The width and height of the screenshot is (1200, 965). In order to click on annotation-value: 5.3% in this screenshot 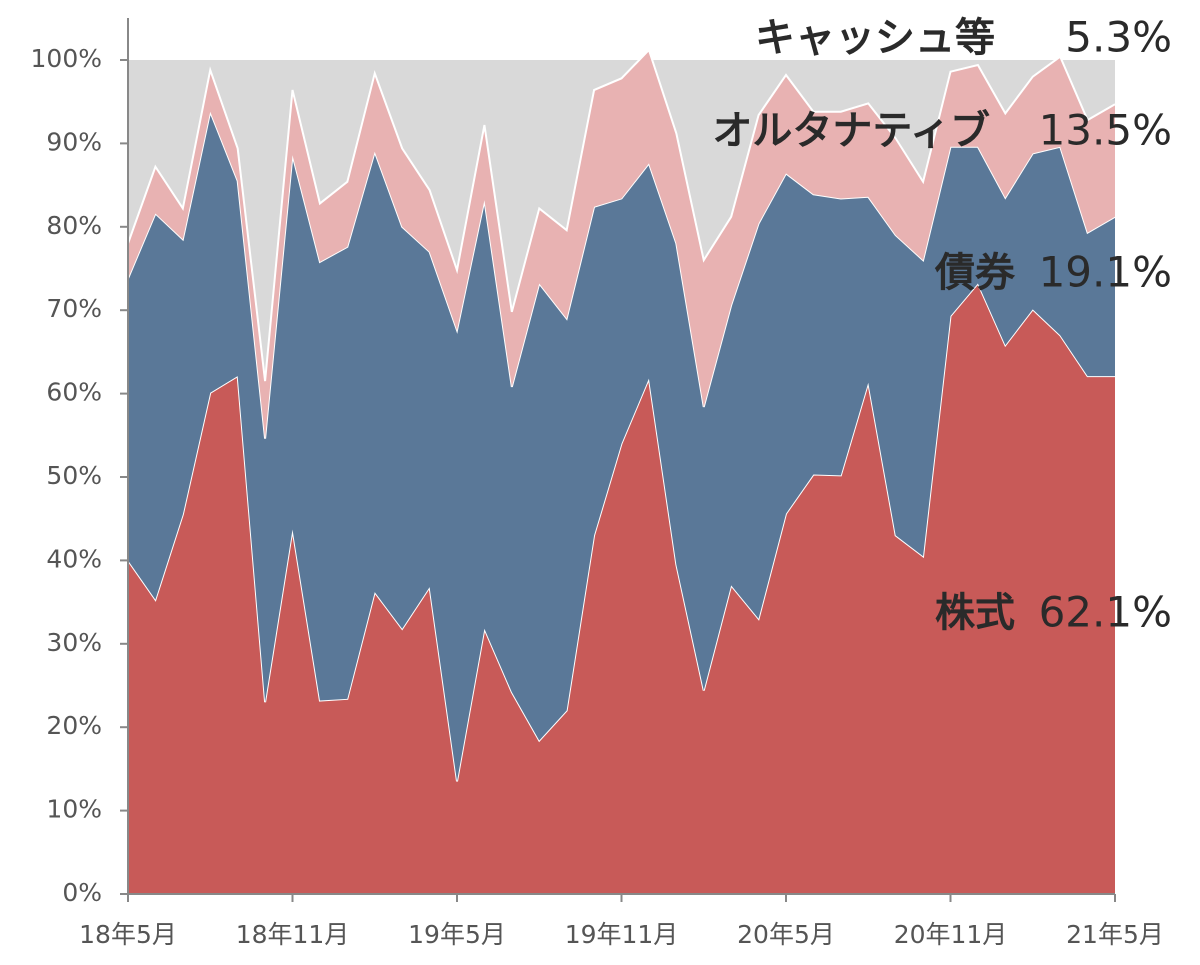, I will do `click(1118, 37)`.